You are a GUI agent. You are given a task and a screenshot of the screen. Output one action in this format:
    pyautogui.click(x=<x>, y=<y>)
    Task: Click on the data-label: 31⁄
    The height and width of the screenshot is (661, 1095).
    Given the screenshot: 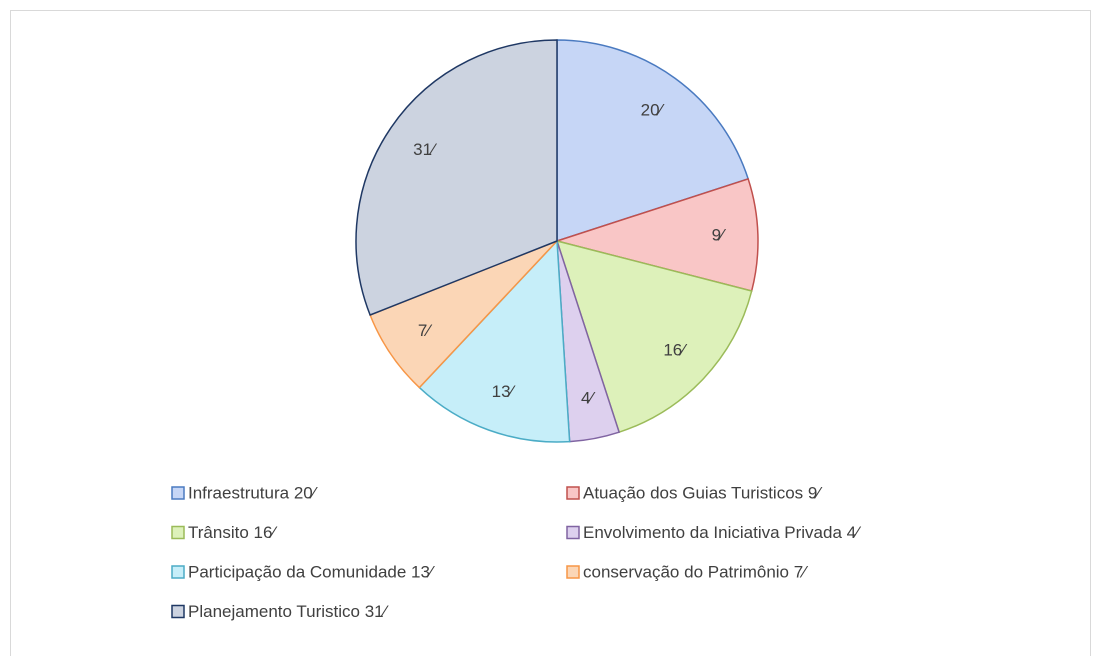 What is the action you would take?
    pyautogui.click(x=425, y=149)
    